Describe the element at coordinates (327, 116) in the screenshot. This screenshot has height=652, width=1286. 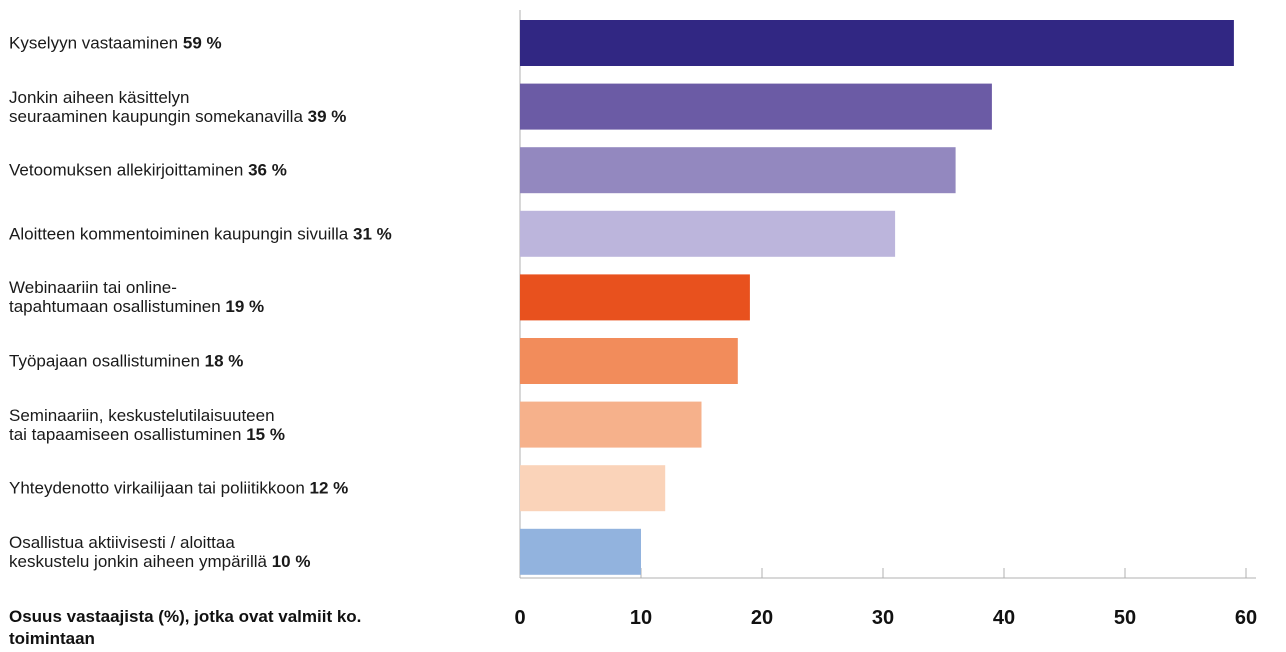
I see `value-label: 39 %` at that location.